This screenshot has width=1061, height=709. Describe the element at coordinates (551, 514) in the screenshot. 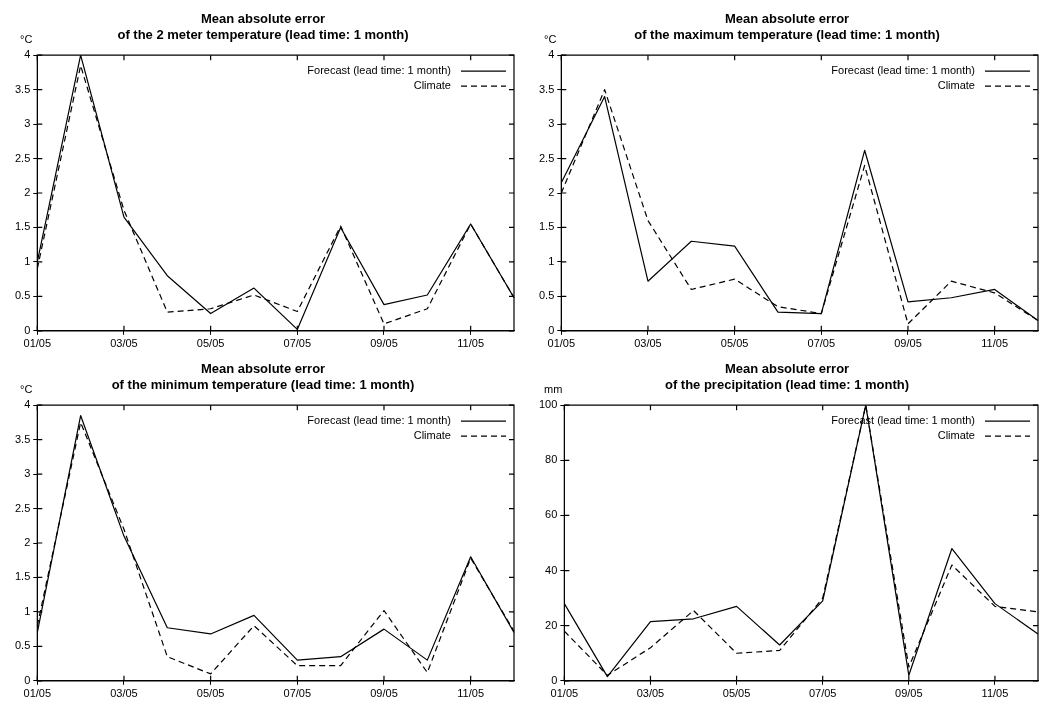

I see `y-tick-label: 60` at that location.